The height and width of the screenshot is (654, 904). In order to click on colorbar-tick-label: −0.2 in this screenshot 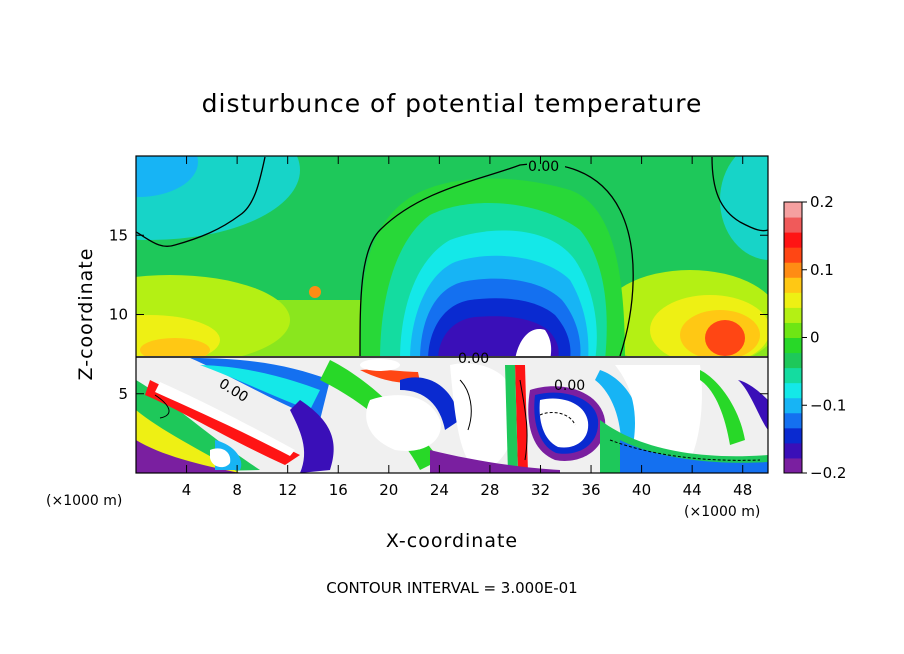, I will do `click(828, 473)`.